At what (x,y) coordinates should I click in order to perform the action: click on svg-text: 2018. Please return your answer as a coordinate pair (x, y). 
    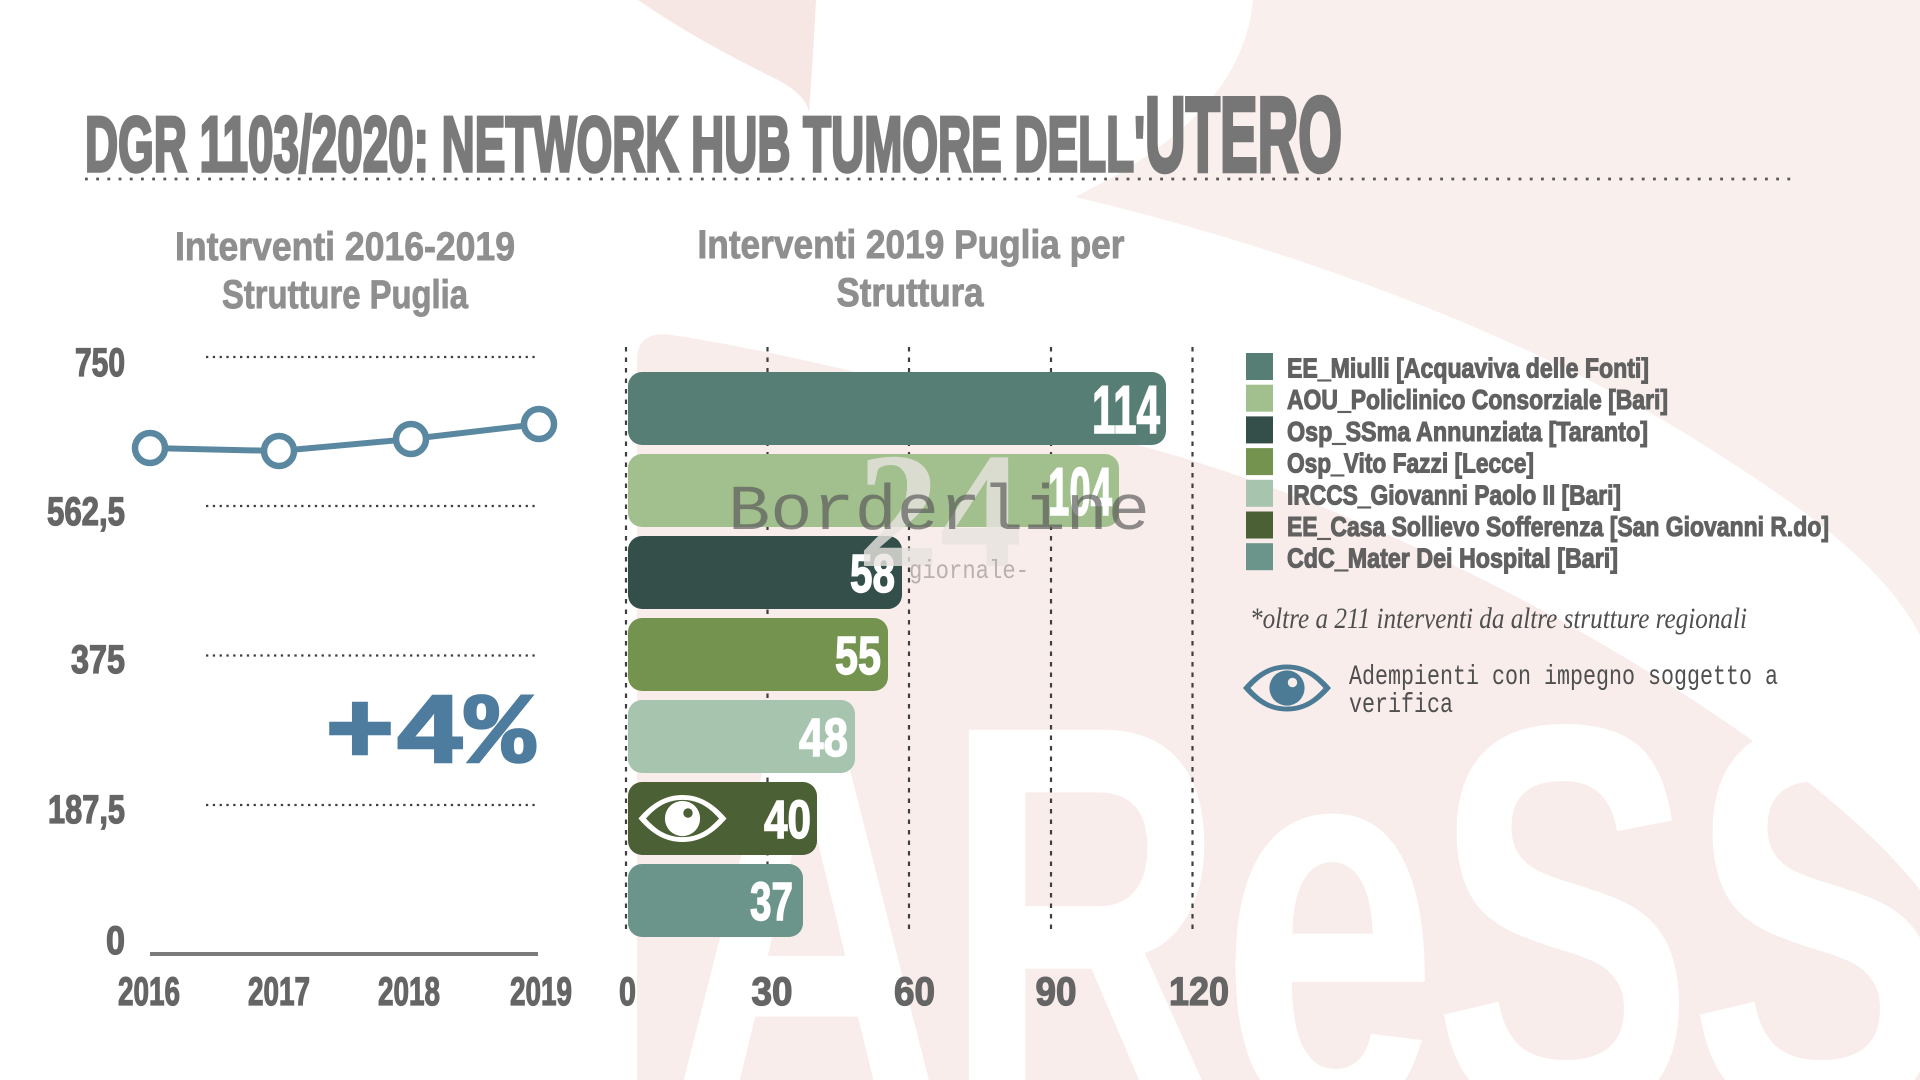
    Looking at the image, I should click on (409, 992).